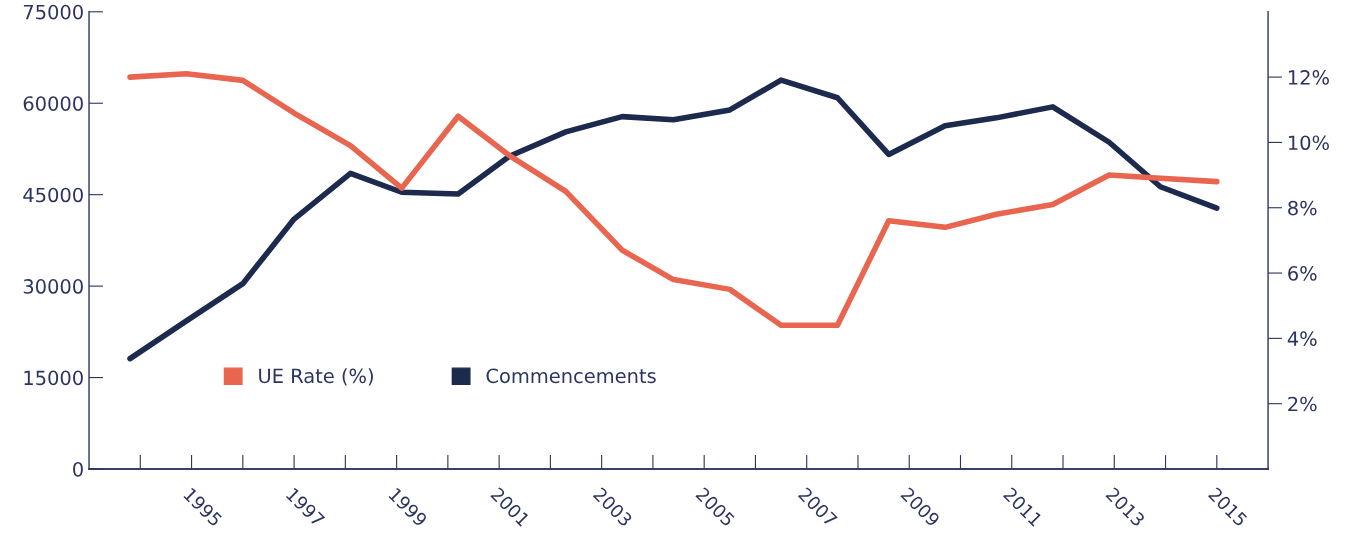 The height and width of the screenshot is (536, 1349). I want to click on y-tick-label: 0, so click(78, 469).